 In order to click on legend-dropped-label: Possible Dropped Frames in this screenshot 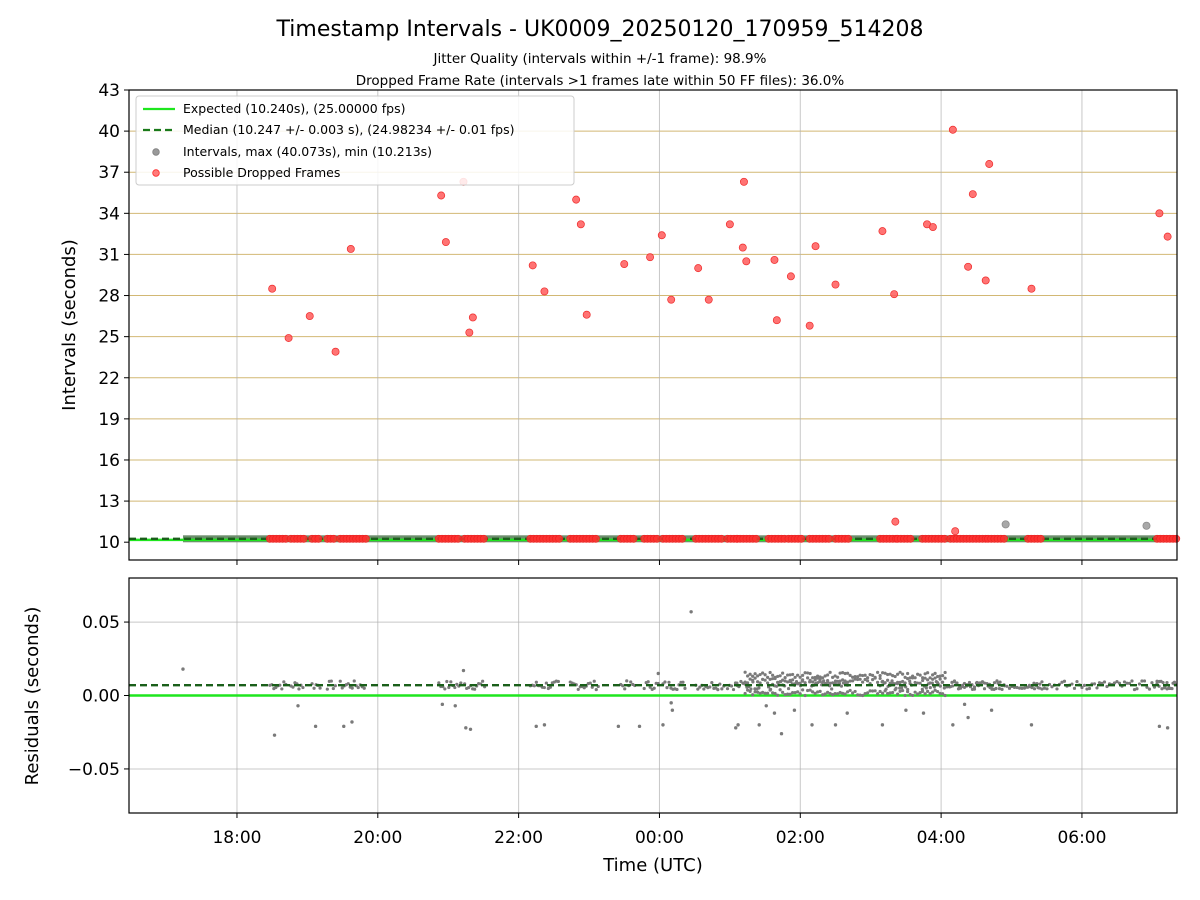, I will do `click(261, 172)`.